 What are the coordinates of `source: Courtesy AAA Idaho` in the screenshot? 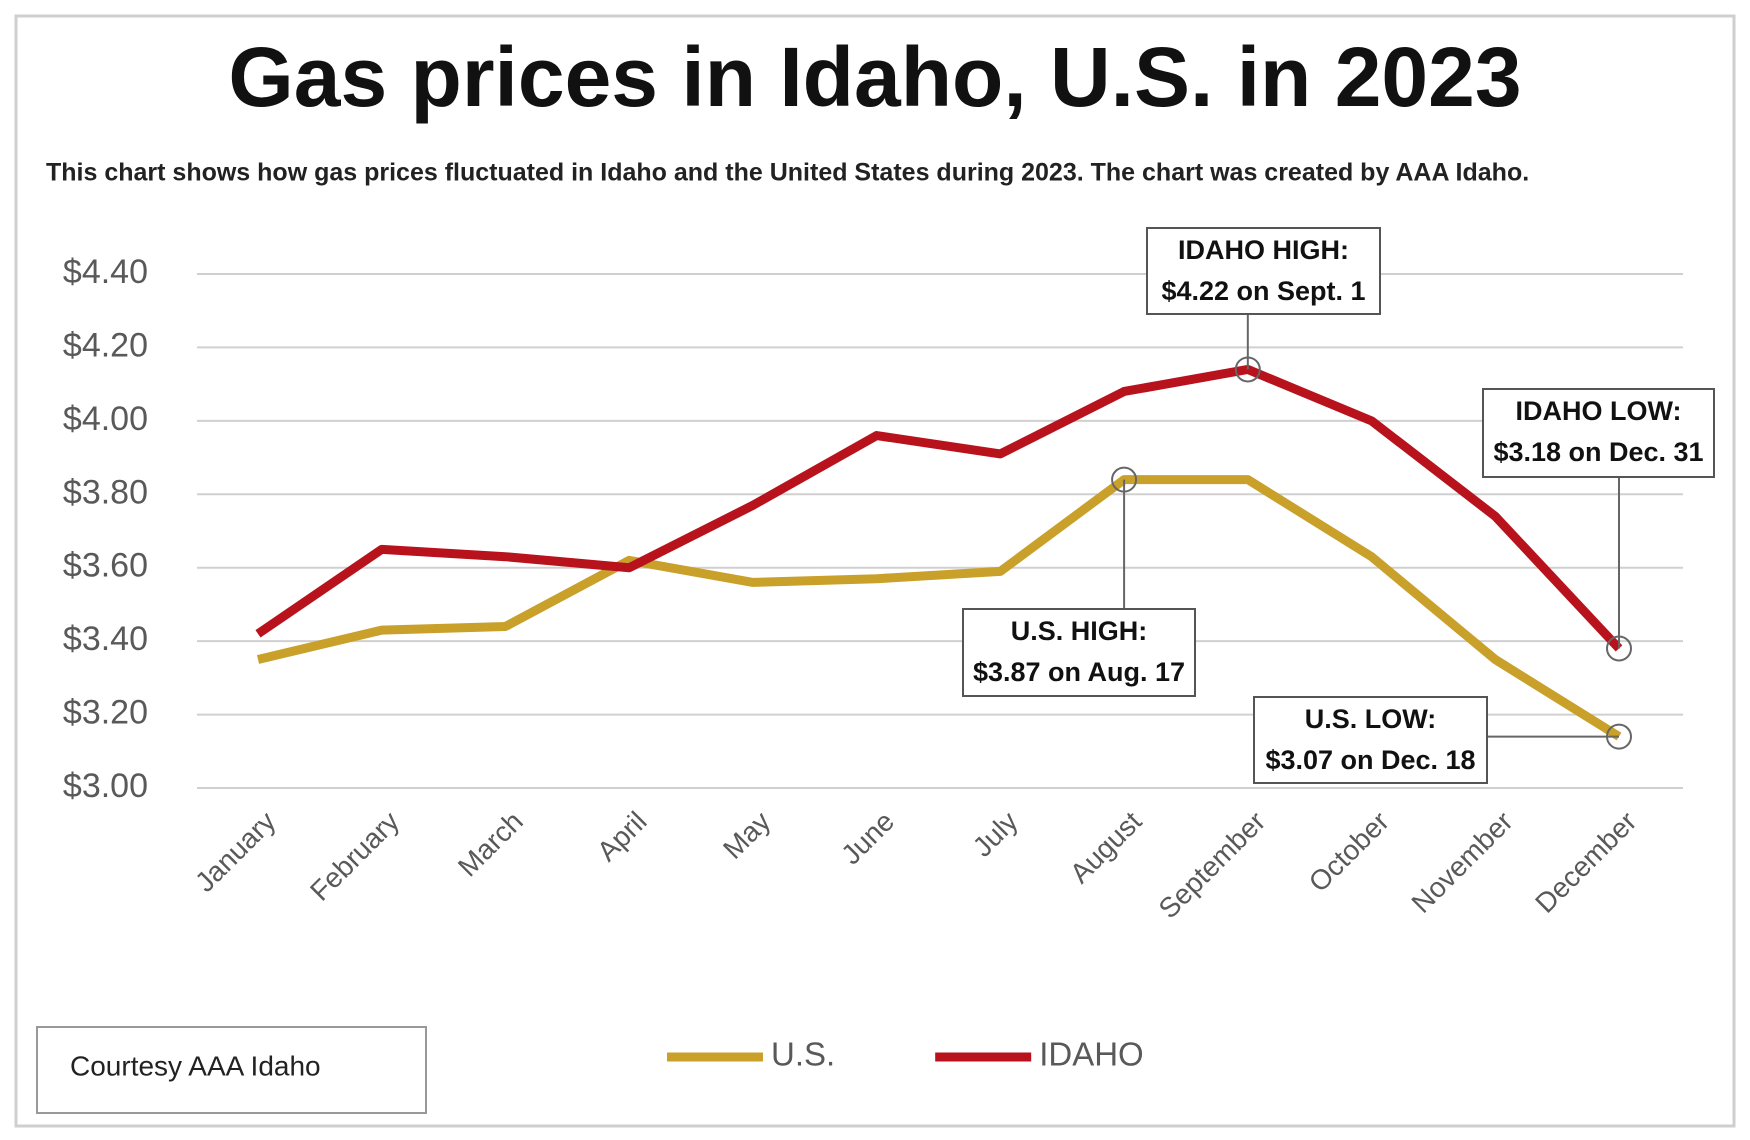 It's located at (195, 1065).